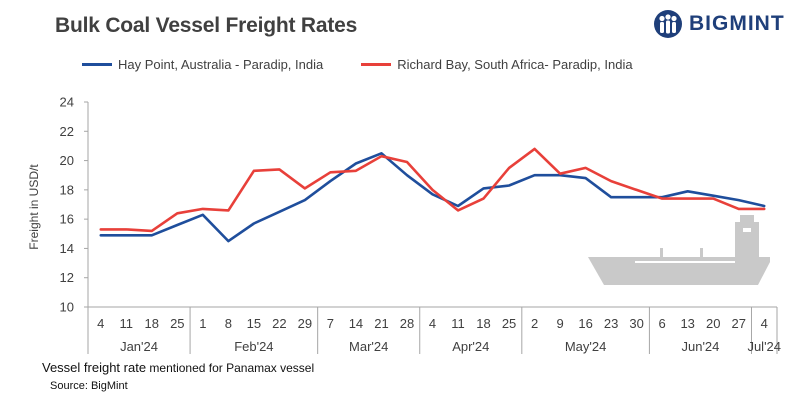 The image size is (807, 401). What do you see at coordinates (407, 323) in the screenshot?
I see `x-tick-label: 28` at bounding box center [407, 323].